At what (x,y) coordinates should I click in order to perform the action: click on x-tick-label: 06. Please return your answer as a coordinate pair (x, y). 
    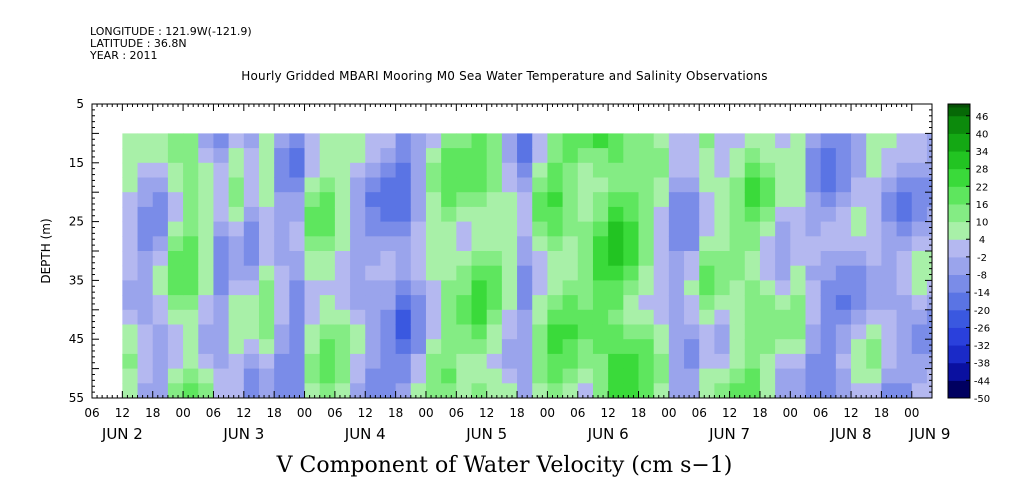
    Looking at the image, I should click on (91, 413).